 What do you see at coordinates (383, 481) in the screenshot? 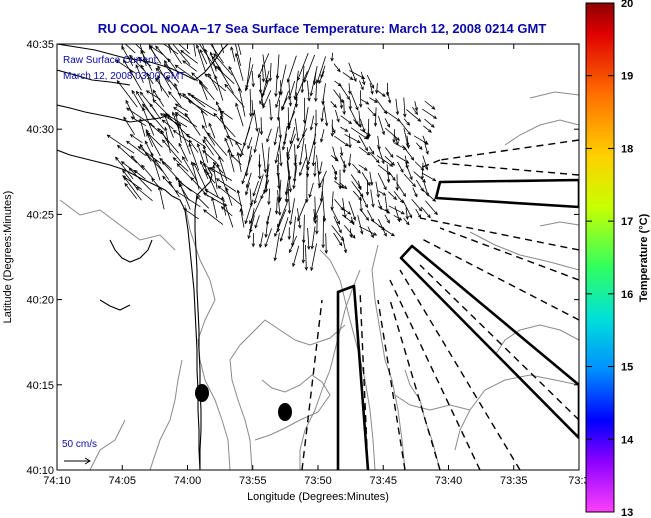
I see `x-tick-label: 73:45` at bounding box center [383, 481].